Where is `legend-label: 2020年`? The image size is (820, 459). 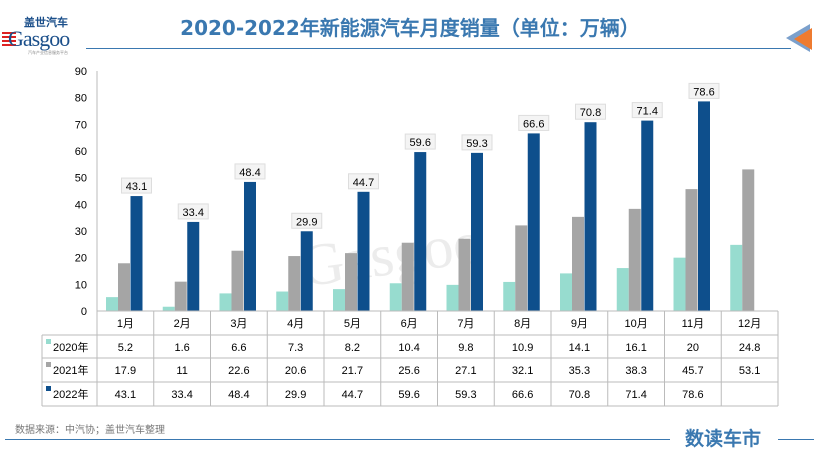
legend-label: 2020年 is located at coordinates (70, 347).